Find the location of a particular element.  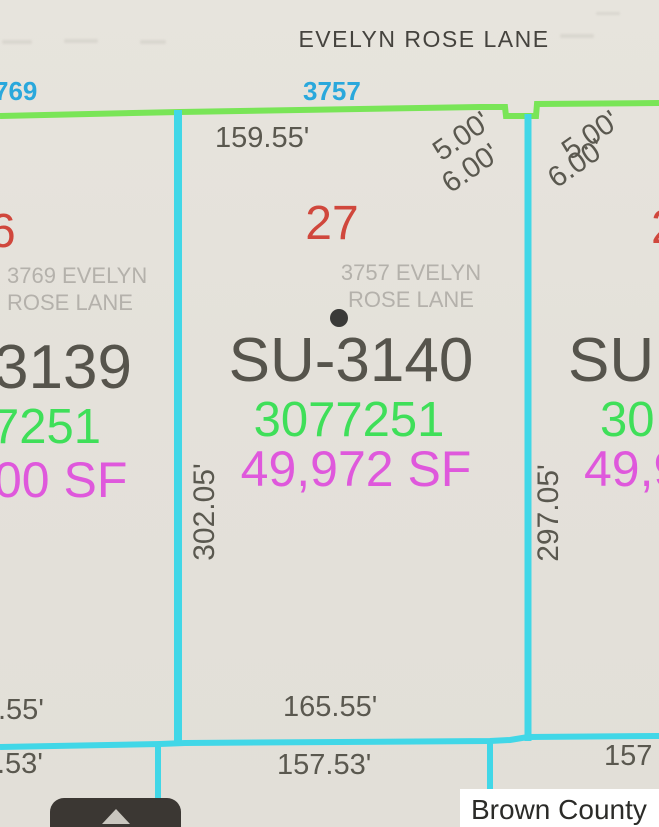

pan-up-button is located at coordinates (115, 812).